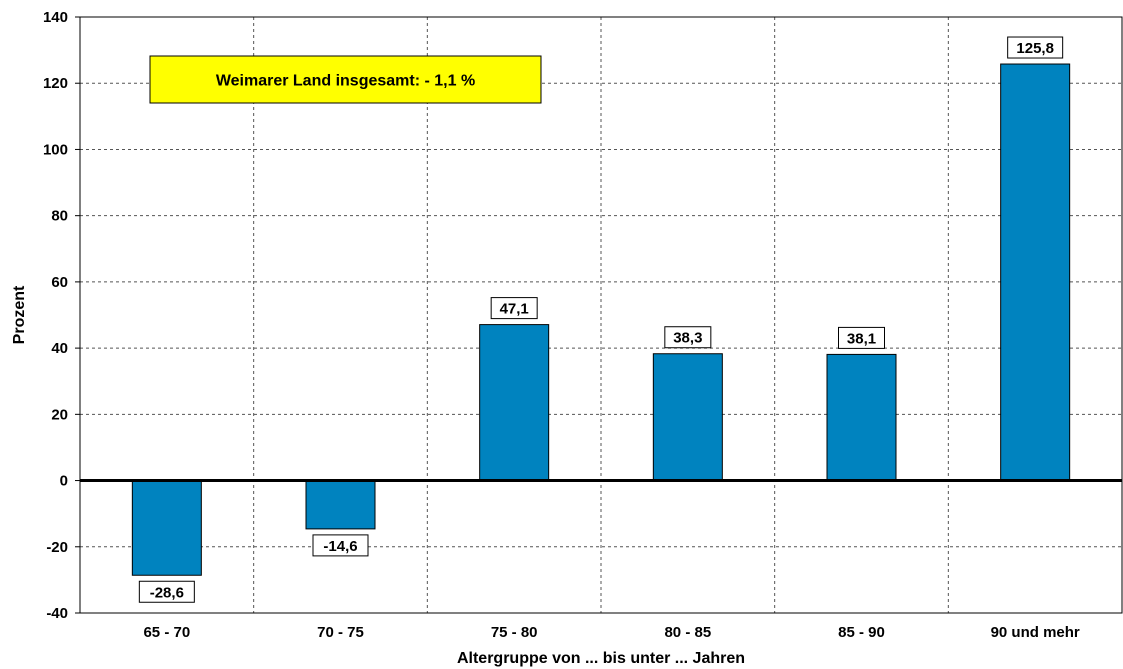 This screenshot has width=1123, height=669. What do you see at coordinates (57, 613) in the screenshot?
I see `y-tick-label: -40` at bounding box center [57, 613].